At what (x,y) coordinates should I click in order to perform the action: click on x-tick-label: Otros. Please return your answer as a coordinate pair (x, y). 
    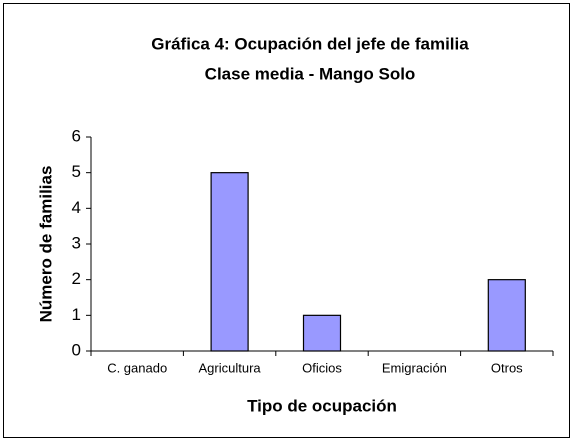
    Looking at the image, I should click on (507, 367).